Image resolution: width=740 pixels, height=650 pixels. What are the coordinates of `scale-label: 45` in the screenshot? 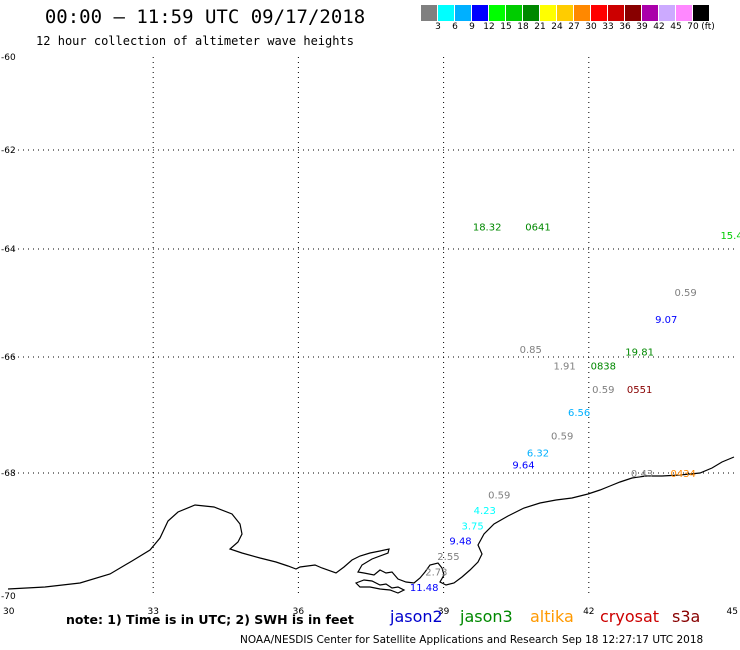 It's located at (676, 27).